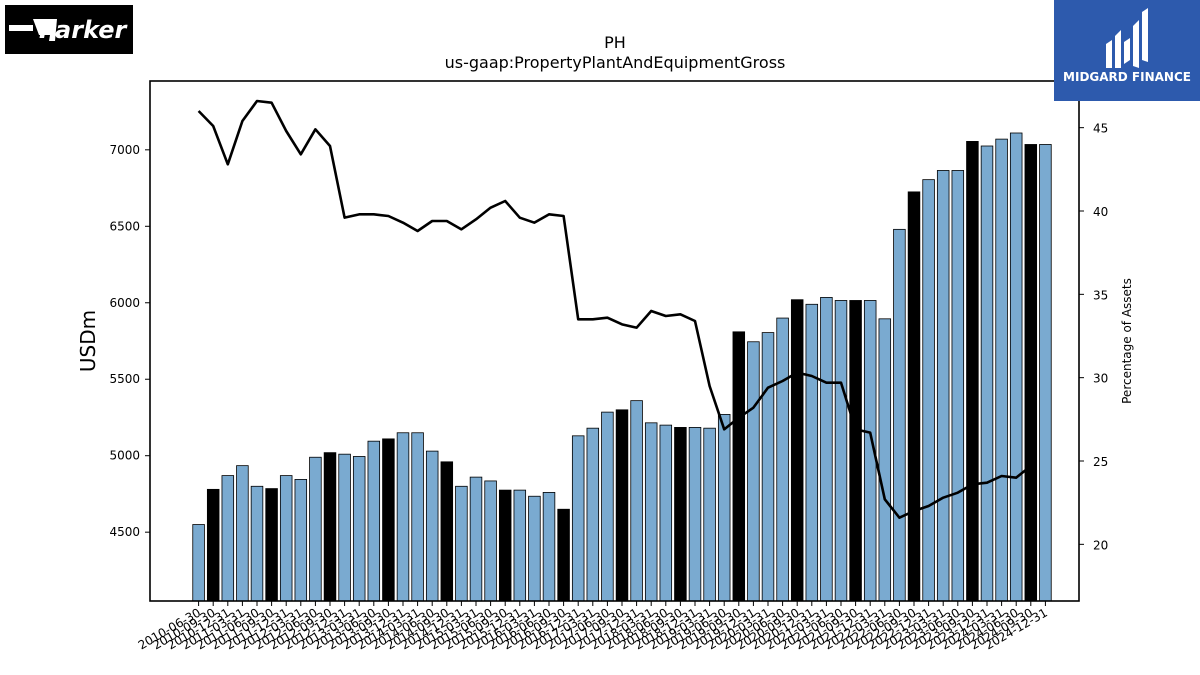 The image size is (1200, 675). I want to click on y2-tick-label: 45, so click(1100, 129).